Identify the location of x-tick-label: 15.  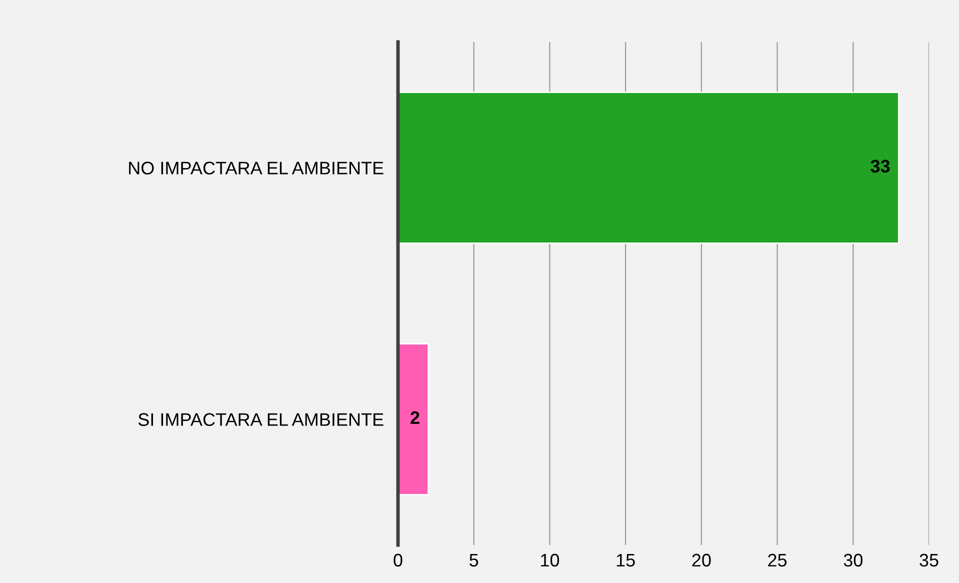
(625, 560).